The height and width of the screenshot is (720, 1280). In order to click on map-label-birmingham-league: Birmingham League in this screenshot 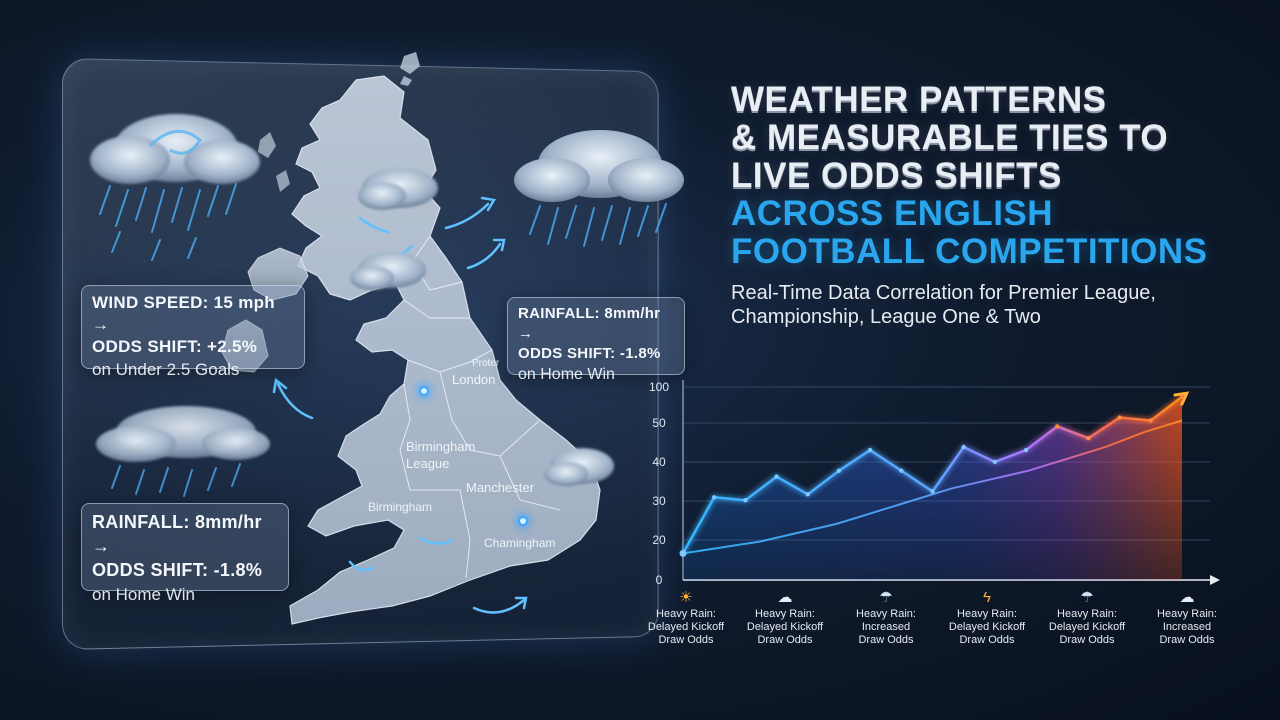, I will do `click(440, 455)`.